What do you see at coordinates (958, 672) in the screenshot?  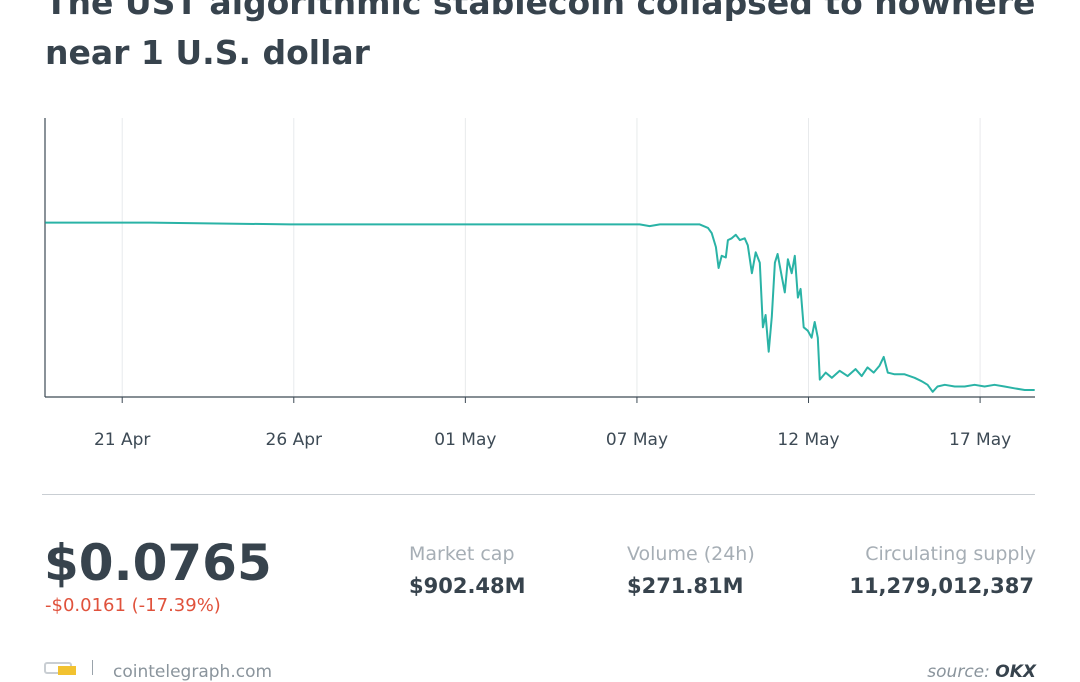 I see `source-label: source:` at bounding box center [958, 672].